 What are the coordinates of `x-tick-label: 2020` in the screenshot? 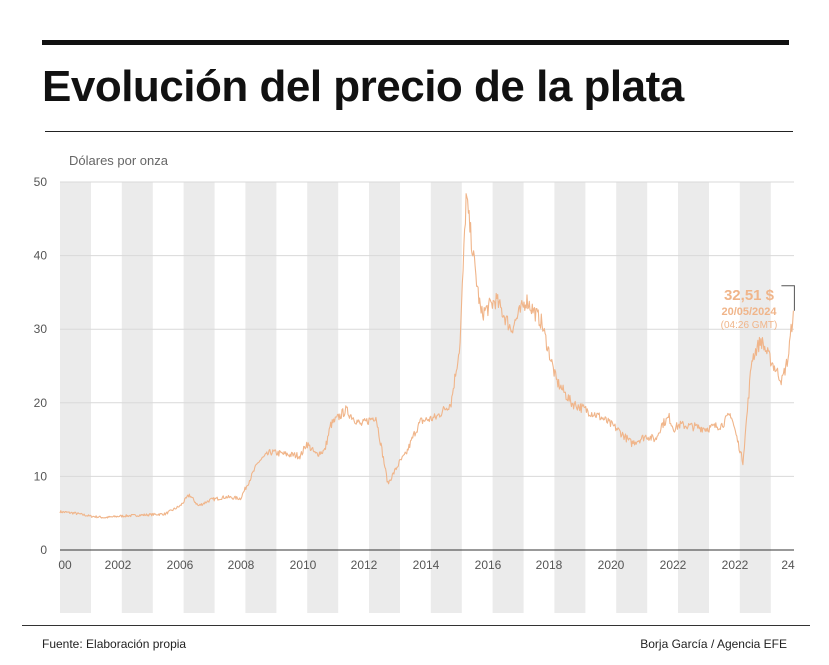 It's located at (611, 565).